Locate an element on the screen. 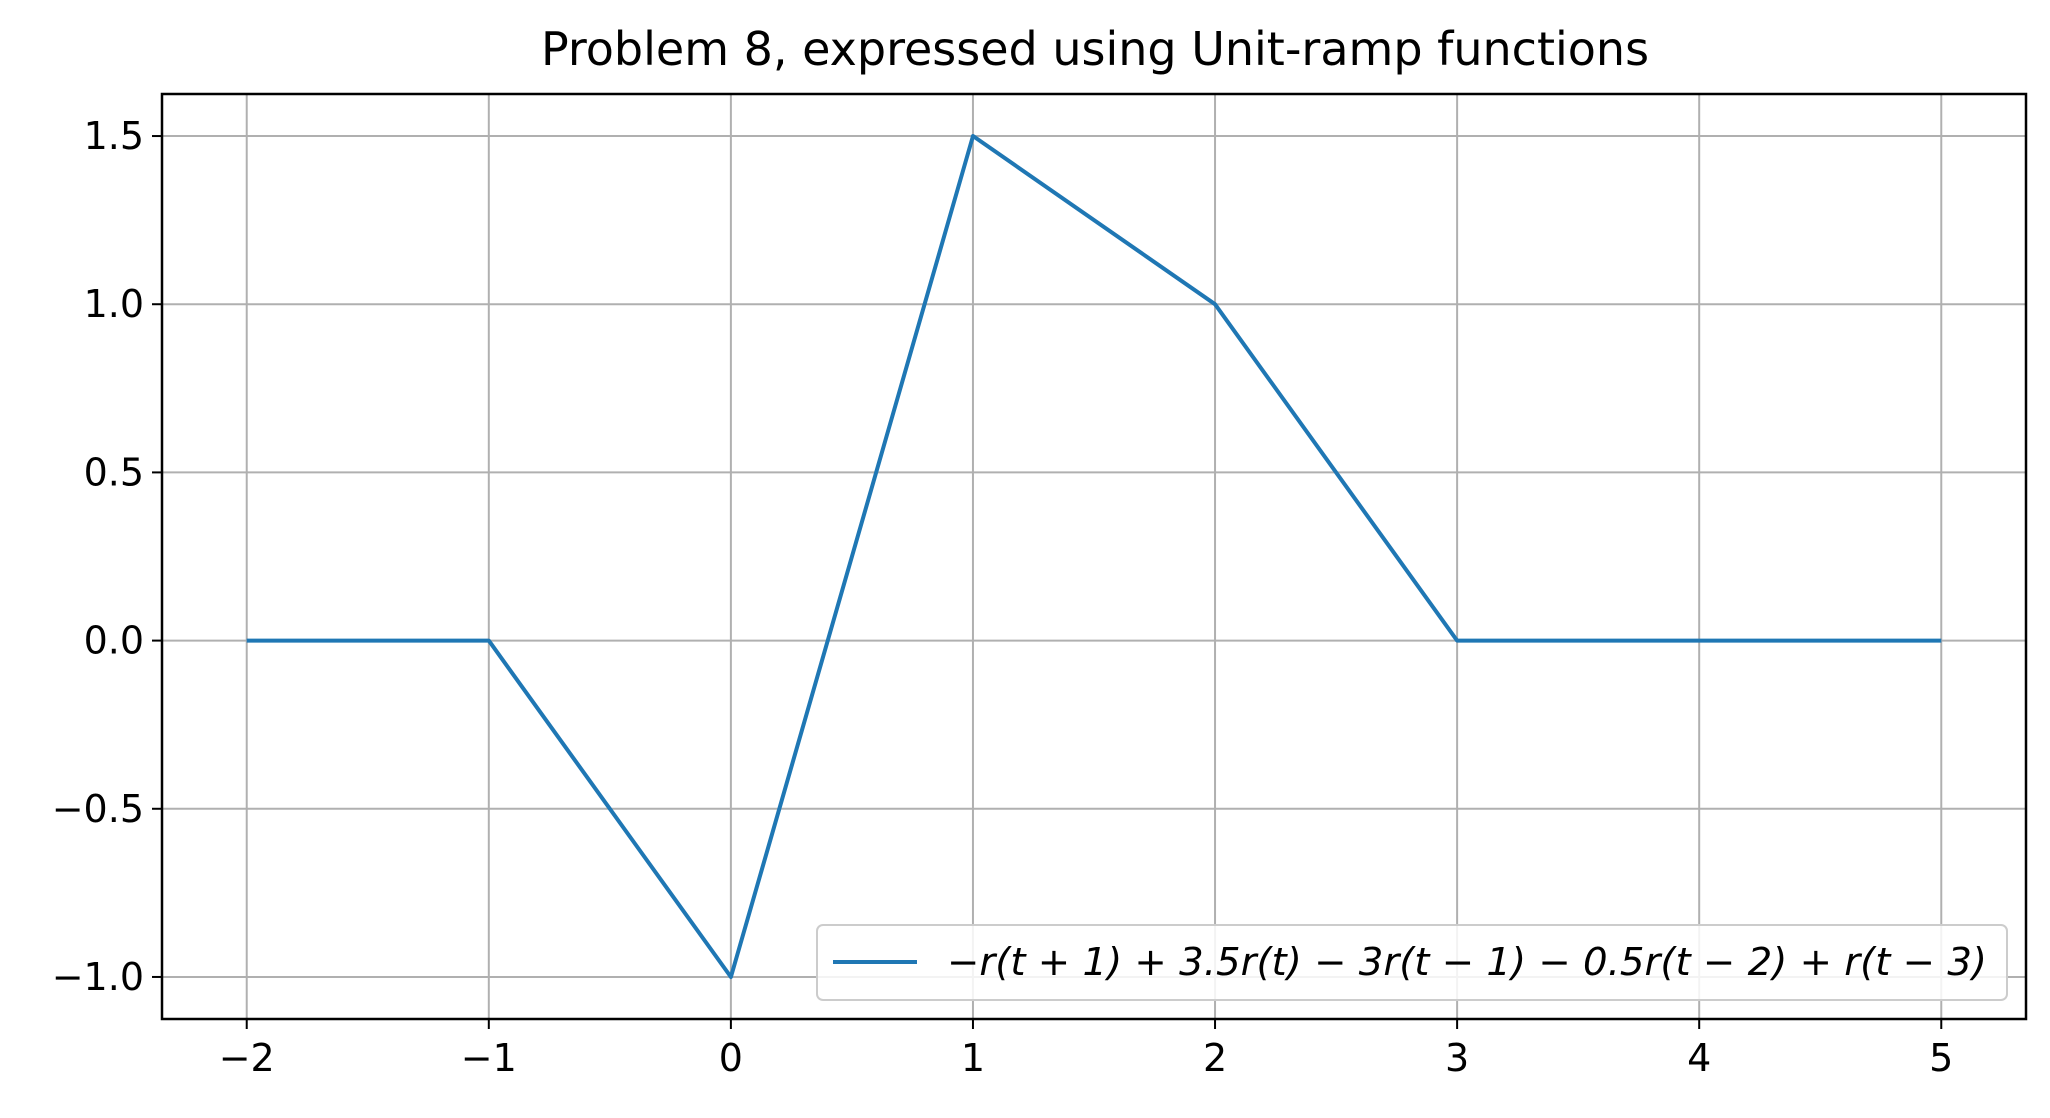 The image size is (2050, 1118). x-tick-label: 3 is located at coordinates (1457, 1058).